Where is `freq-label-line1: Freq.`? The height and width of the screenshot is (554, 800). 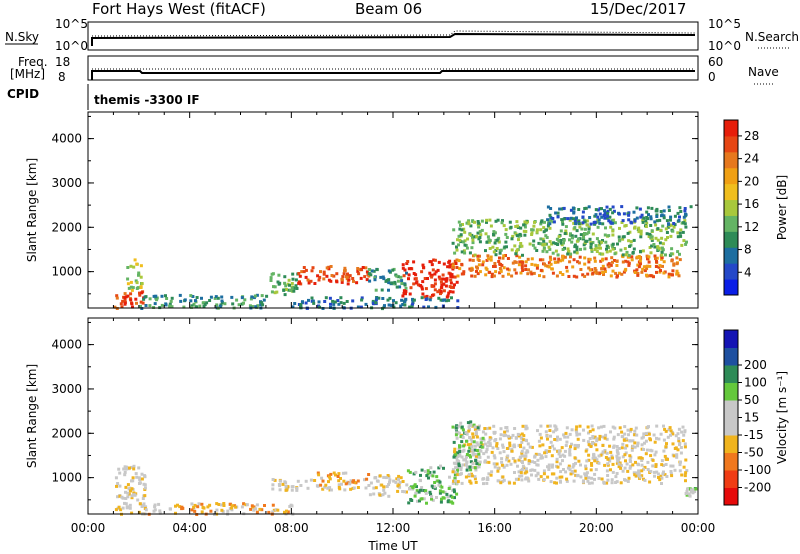 freq-label-line1: Freq. is located at coordinates (33, 62).